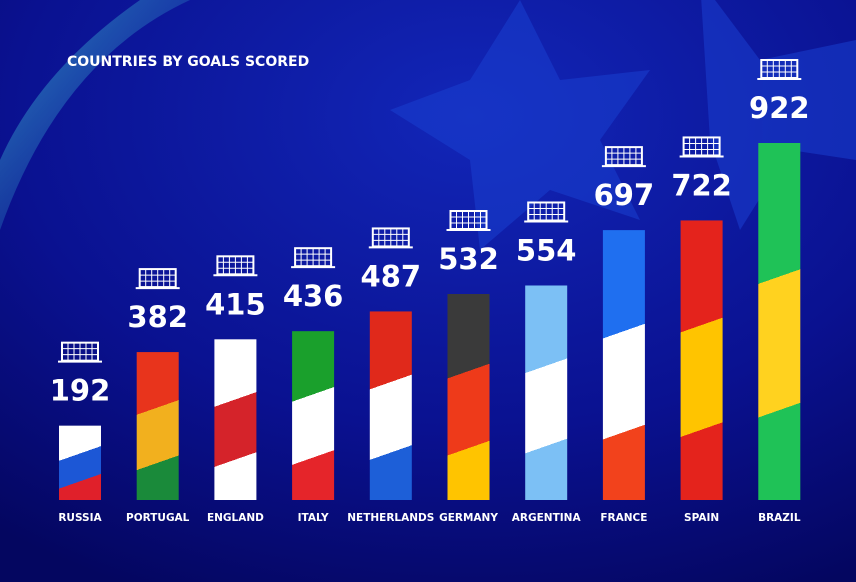 This screenshot has width=856, height=582. What do you see at coordinates (235, 304) in the screenshot?
I see `value-label: 415` at bounding box center [235, 304].